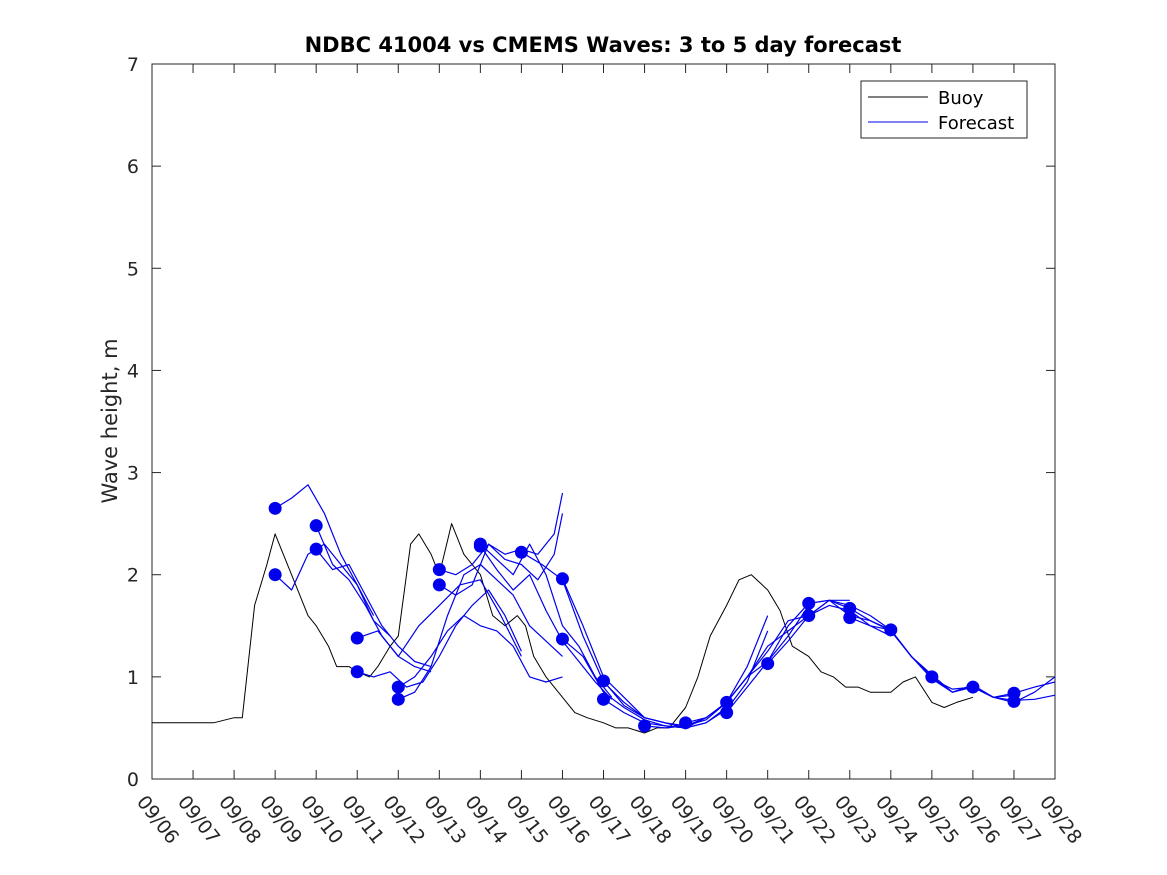  I want to click on y-axis-label: Wave height, m, so click(110, 420).